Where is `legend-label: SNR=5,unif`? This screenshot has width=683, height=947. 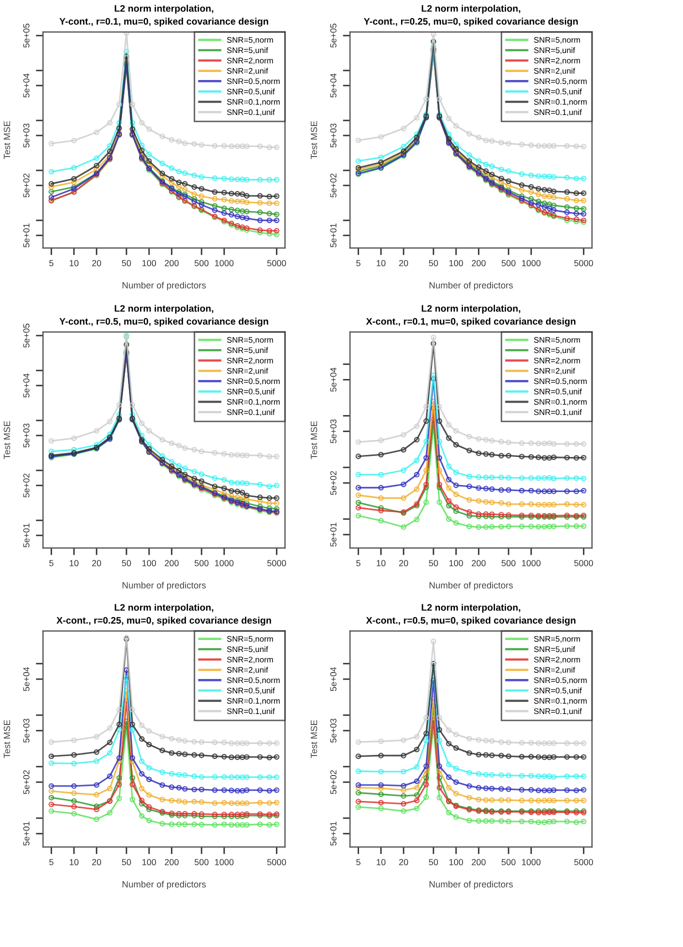
legend-label: SNR=5,unif is located at coordinates (555, 350).